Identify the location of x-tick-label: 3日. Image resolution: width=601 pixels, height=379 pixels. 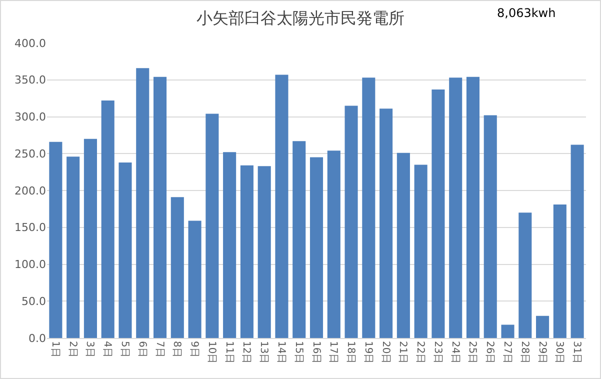
(90, 349).